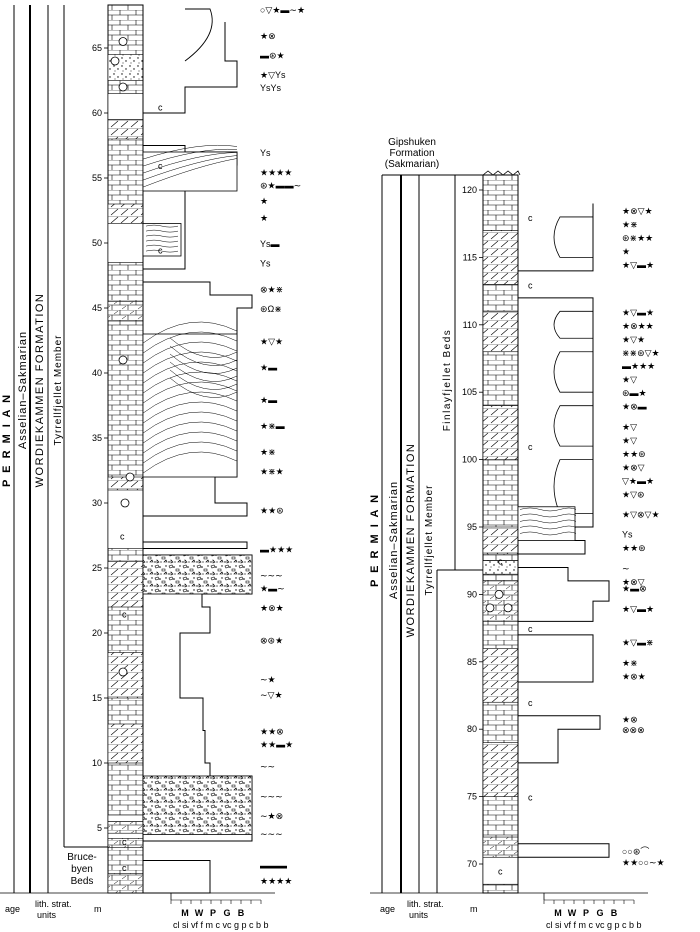  Describe the element at coordinates (97, 113) in the screenshot. I see `depth-label: 60` at that location.